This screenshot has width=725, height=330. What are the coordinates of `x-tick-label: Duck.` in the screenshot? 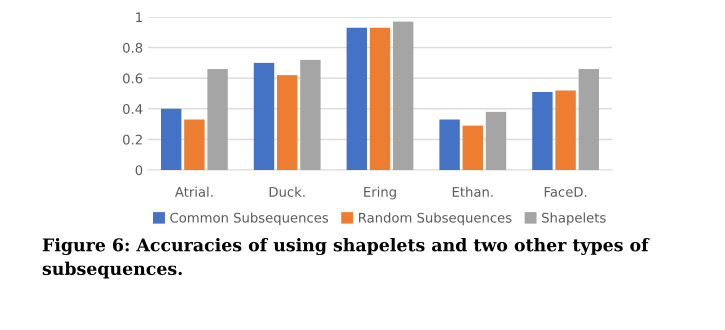 It's located at (287, 191).